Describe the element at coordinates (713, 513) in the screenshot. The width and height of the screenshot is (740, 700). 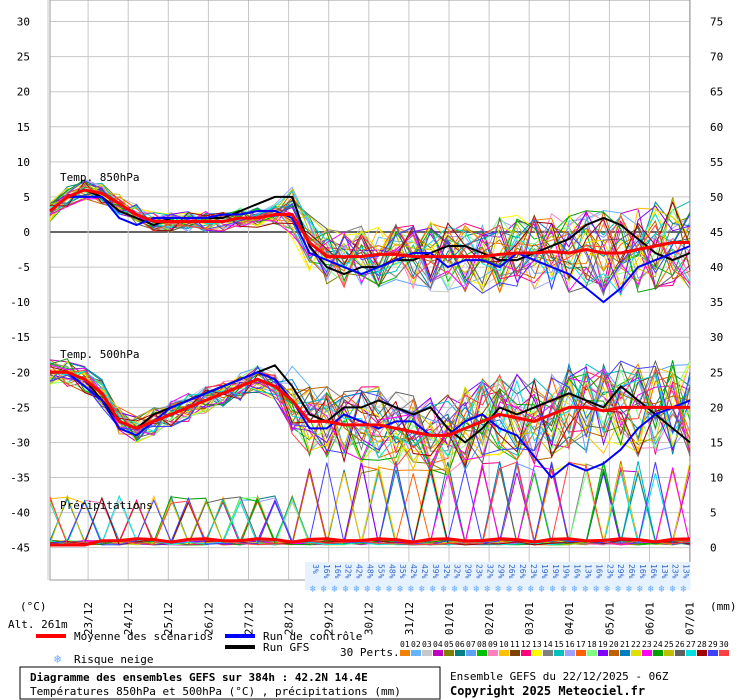
I see `right-tick-label: 5` at that location.